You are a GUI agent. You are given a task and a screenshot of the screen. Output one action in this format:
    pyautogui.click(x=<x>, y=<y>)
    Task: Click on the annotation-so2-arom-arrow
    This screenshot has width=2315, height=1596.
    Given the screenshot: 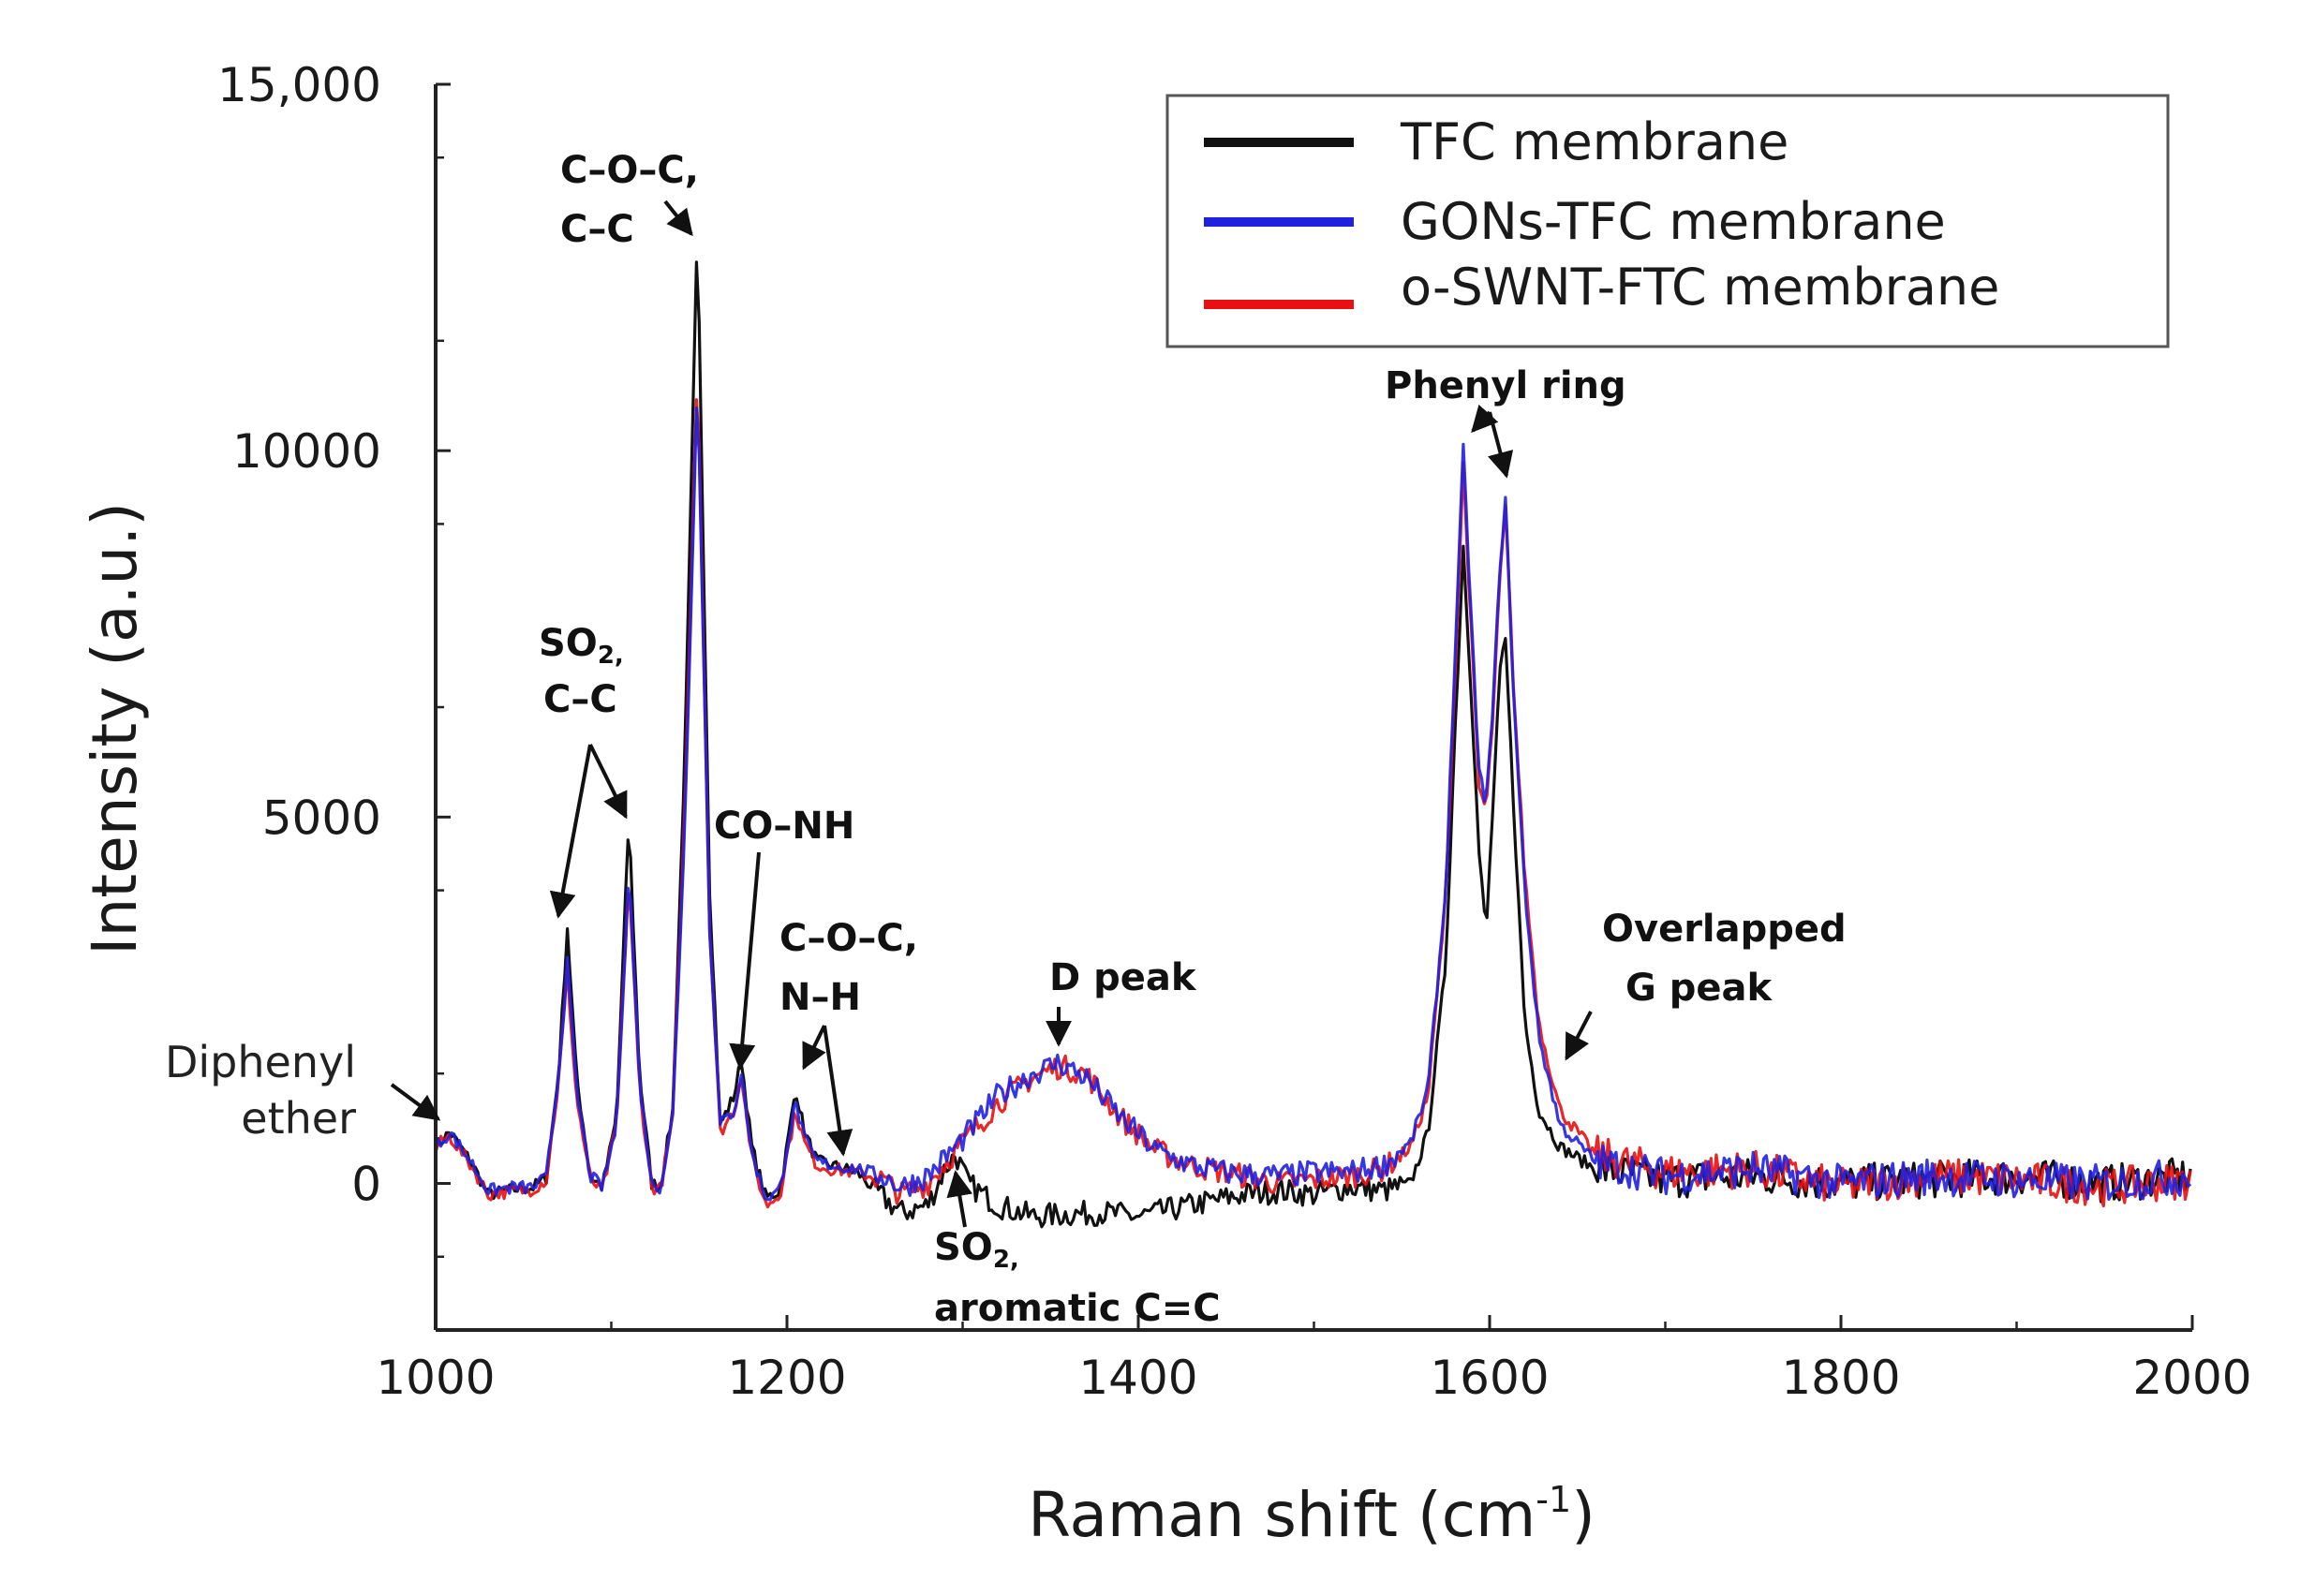 What is the action you would take?
    pyautogui.click(x=959, y=1199)
    